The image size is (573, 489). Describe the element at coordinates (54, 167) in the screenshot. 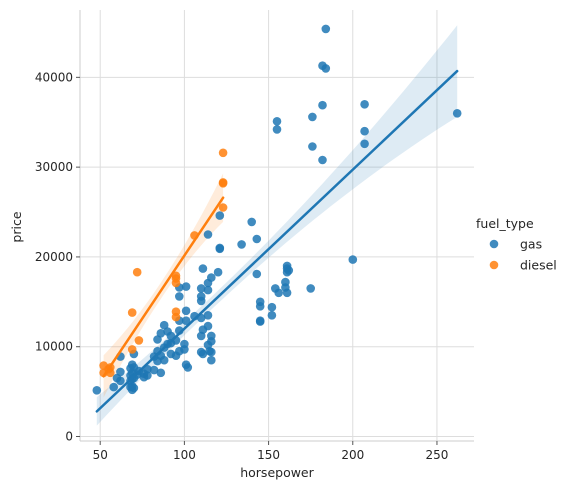

I see `y-tick-label: 30000` at that location.